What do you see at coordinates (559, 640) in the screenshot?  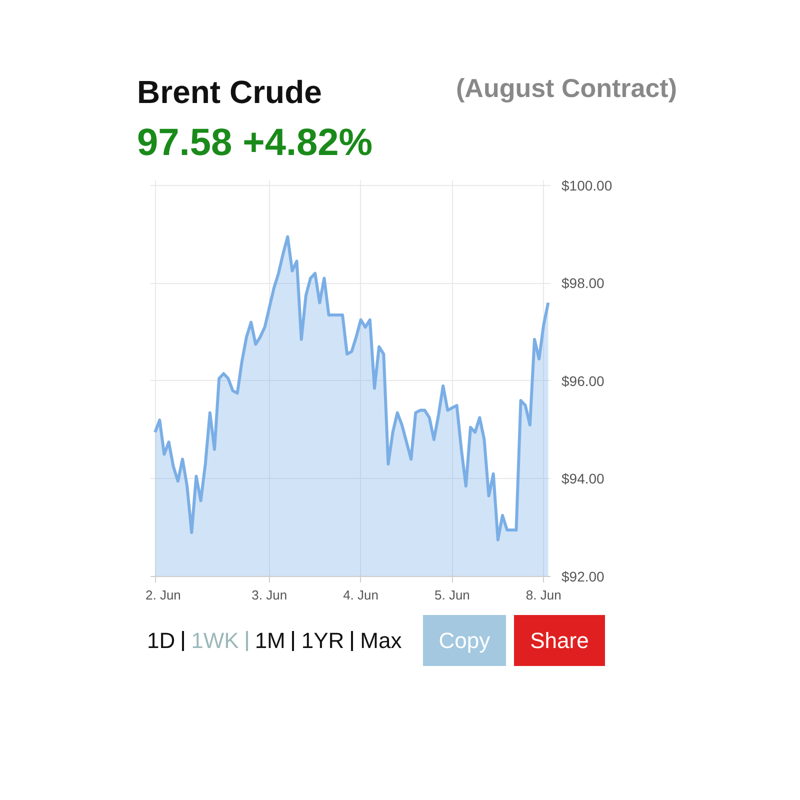 I see `text: Share` at bounding box center [559, 640].